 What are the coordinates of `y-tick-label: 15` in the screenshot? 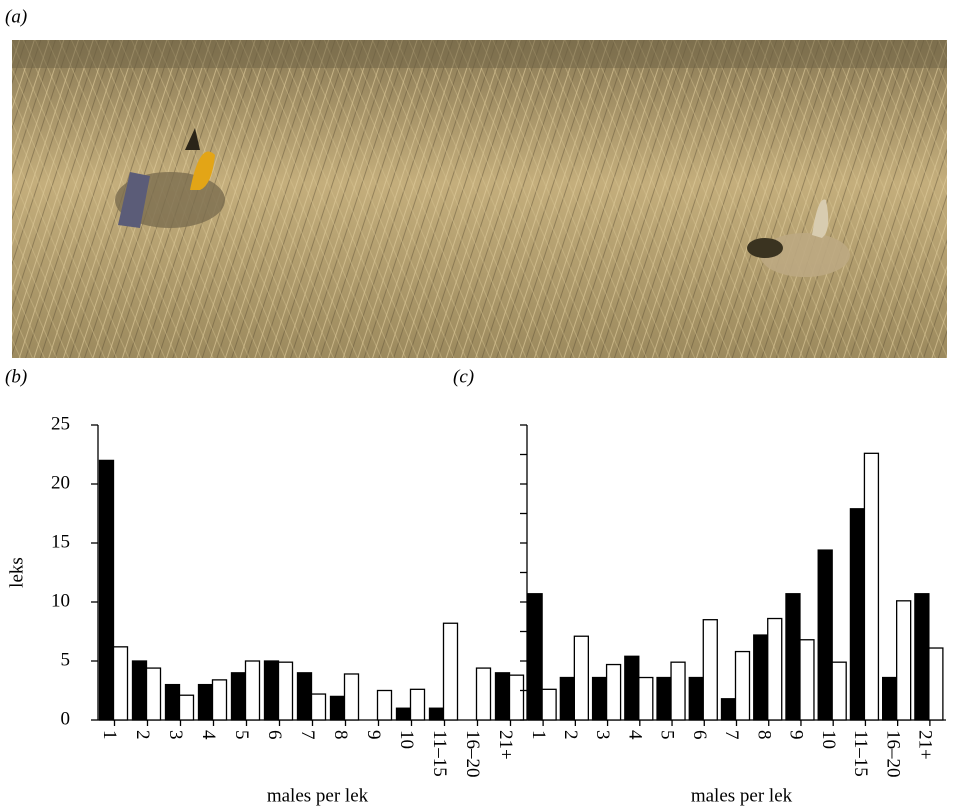 It's located at (60, 541).